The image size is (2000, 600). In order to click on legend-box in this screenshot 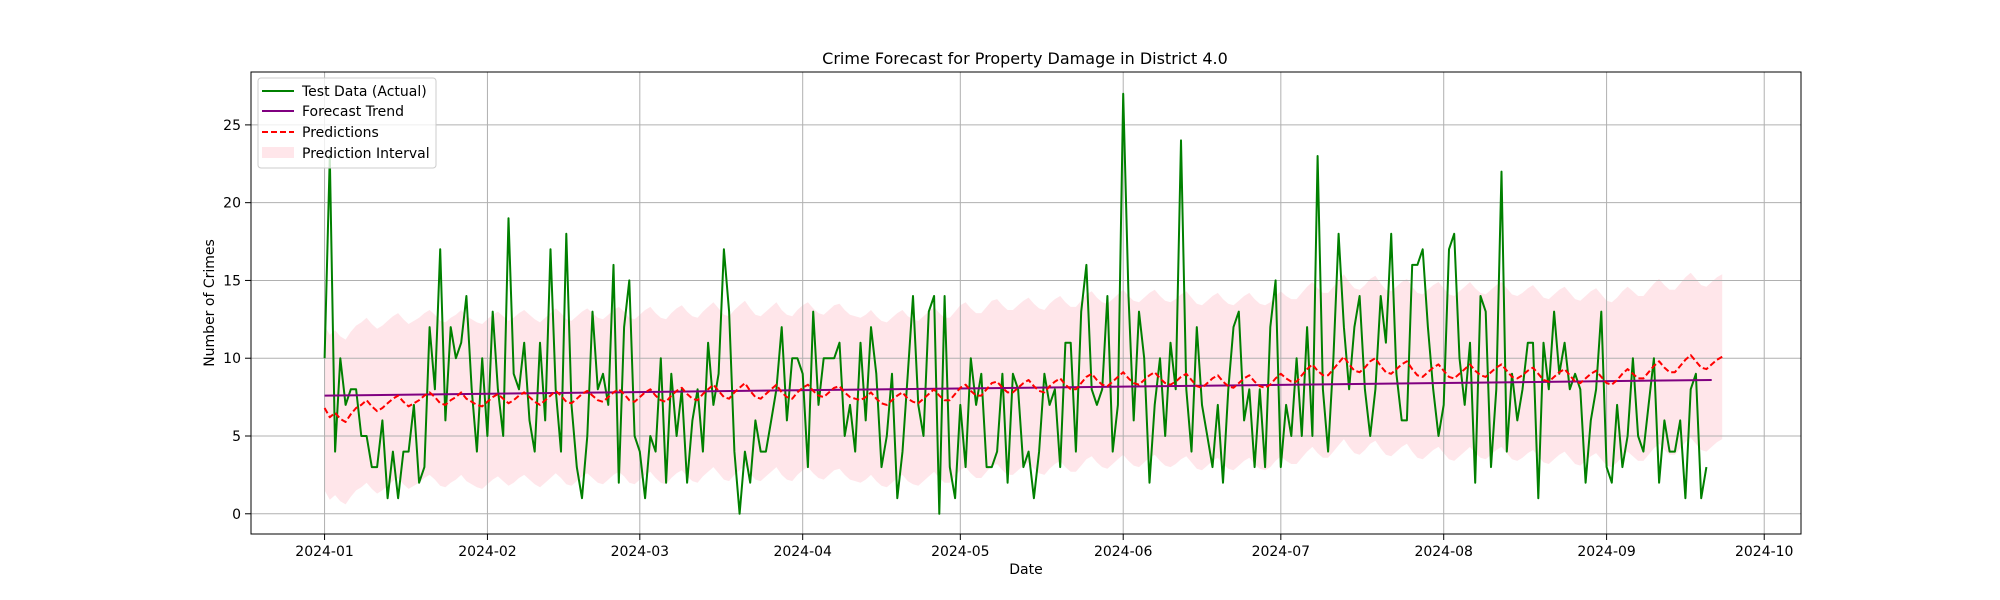, I will do `click(347, 123)`.